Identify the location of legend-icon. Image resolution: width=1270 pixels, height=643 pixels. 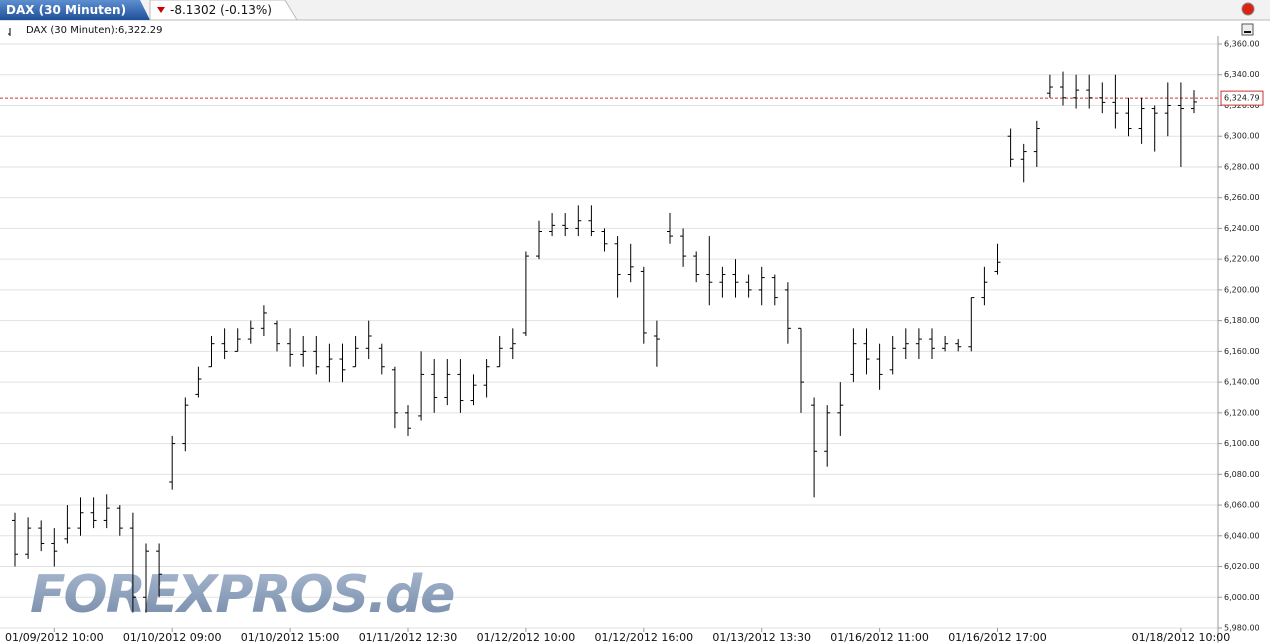
(9, 32).